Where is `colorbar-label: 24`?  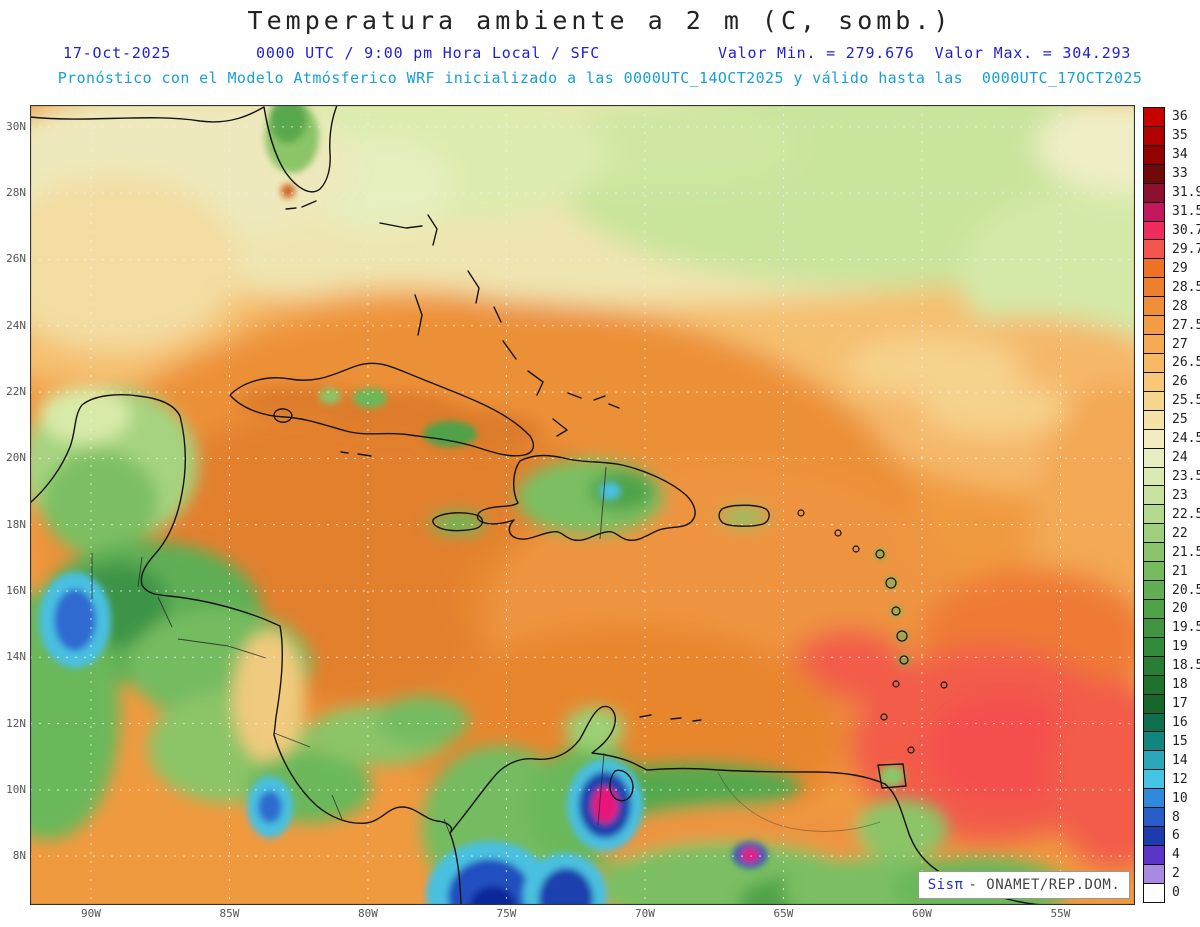 colorbar-label: 24 is located at coordinates (1180, 458).